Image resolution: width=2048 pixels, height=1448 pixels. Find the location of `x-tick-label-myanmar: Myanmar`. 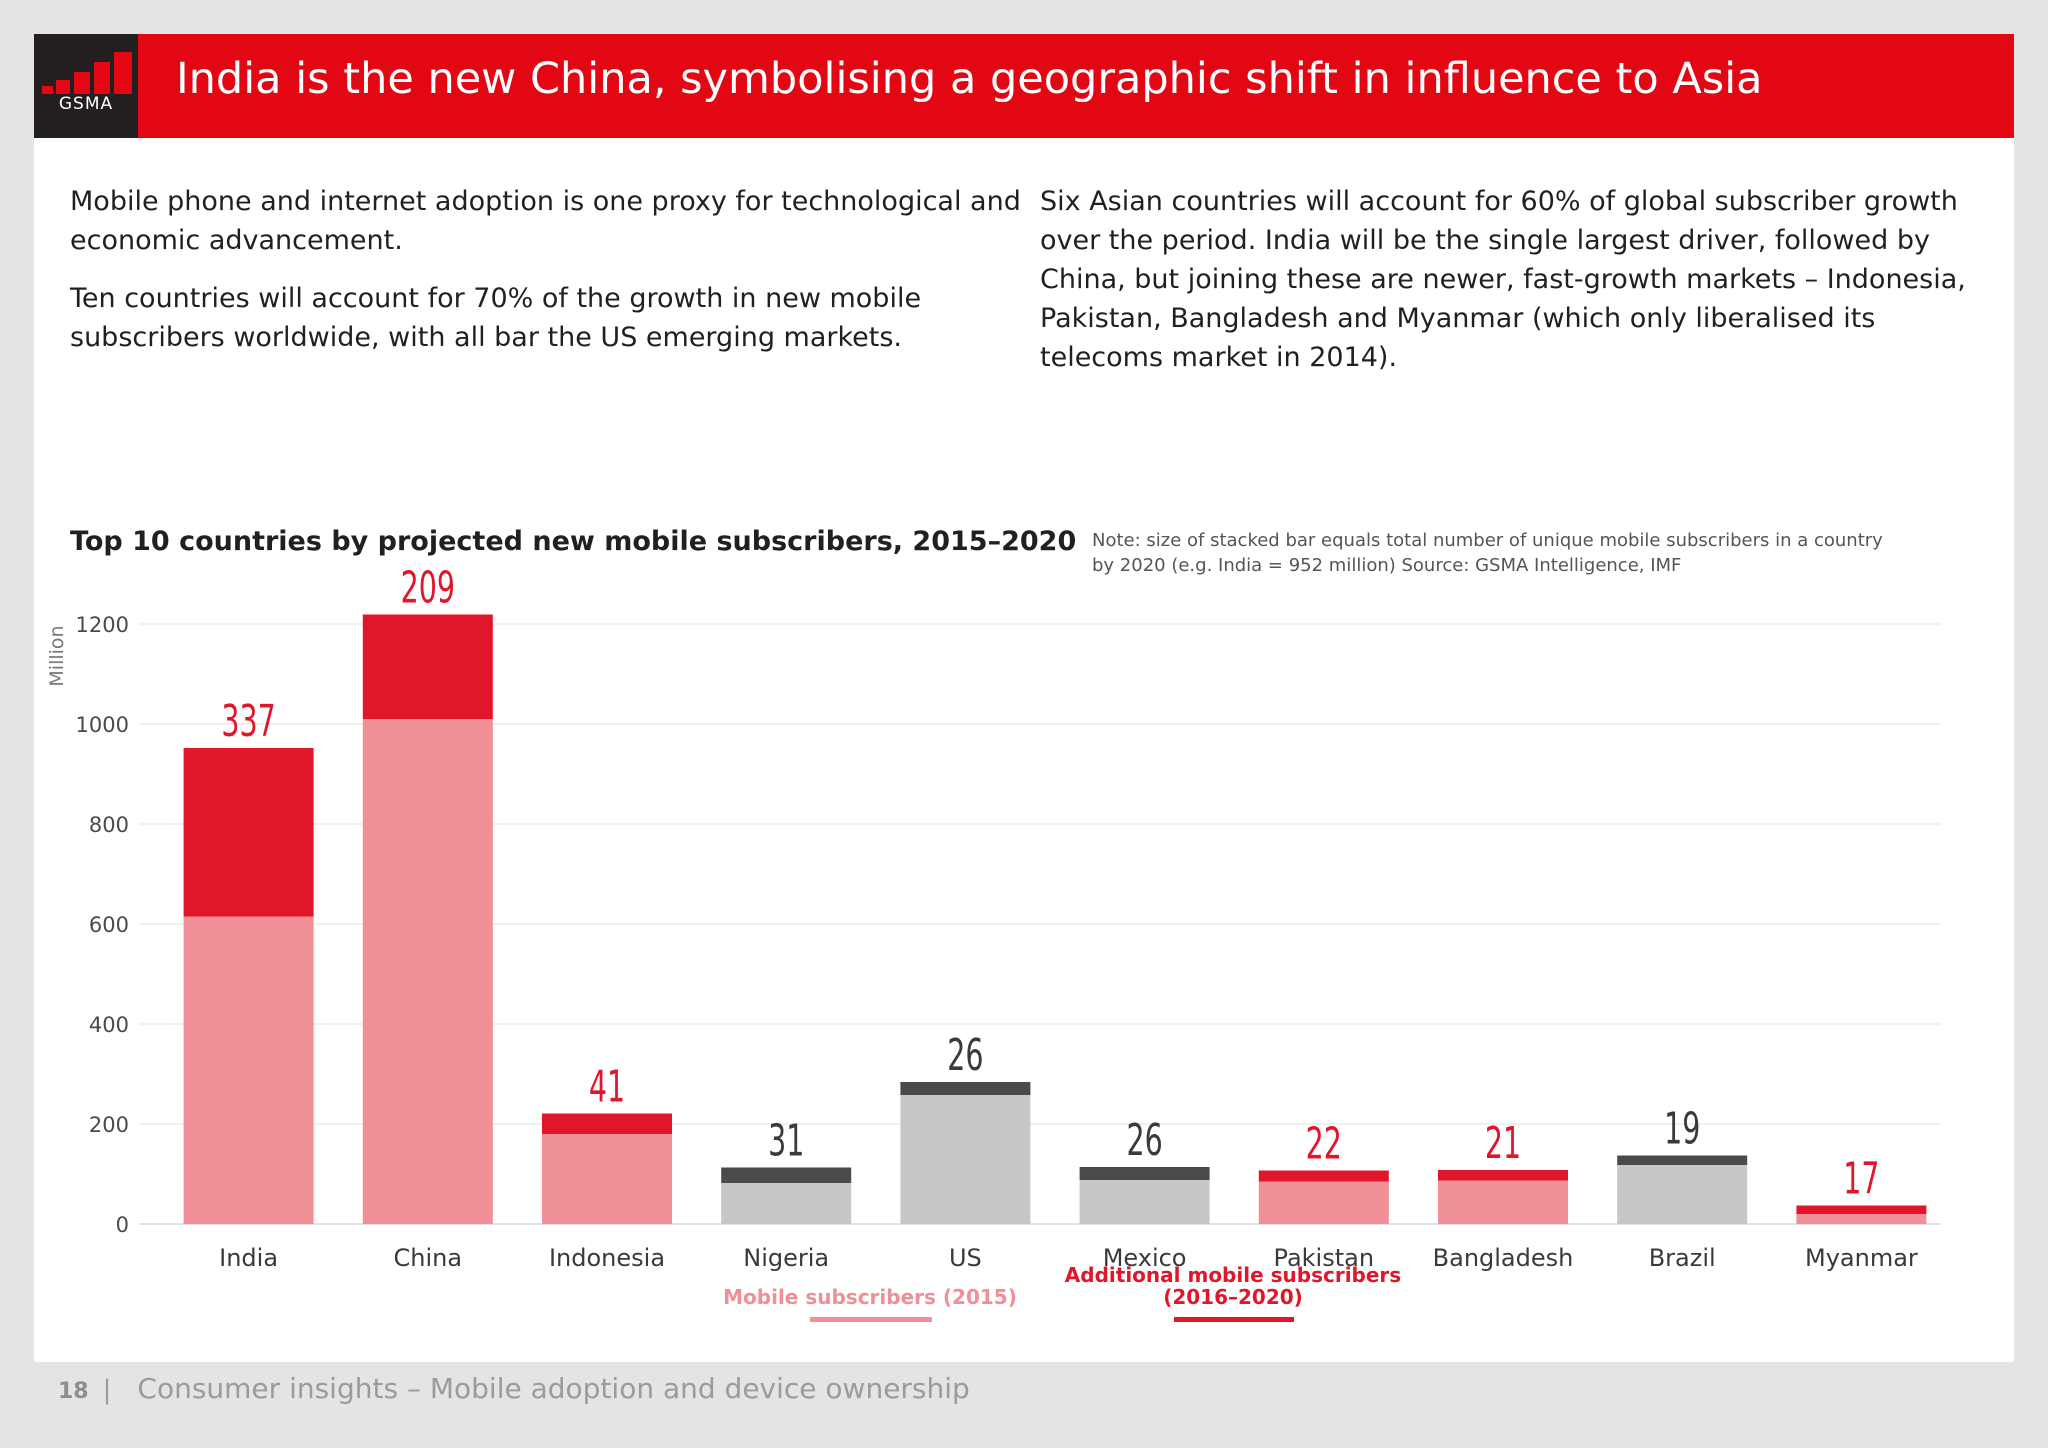

x-tick-label-myanmar: Myanmar is located at coordinates (1861, 1258).